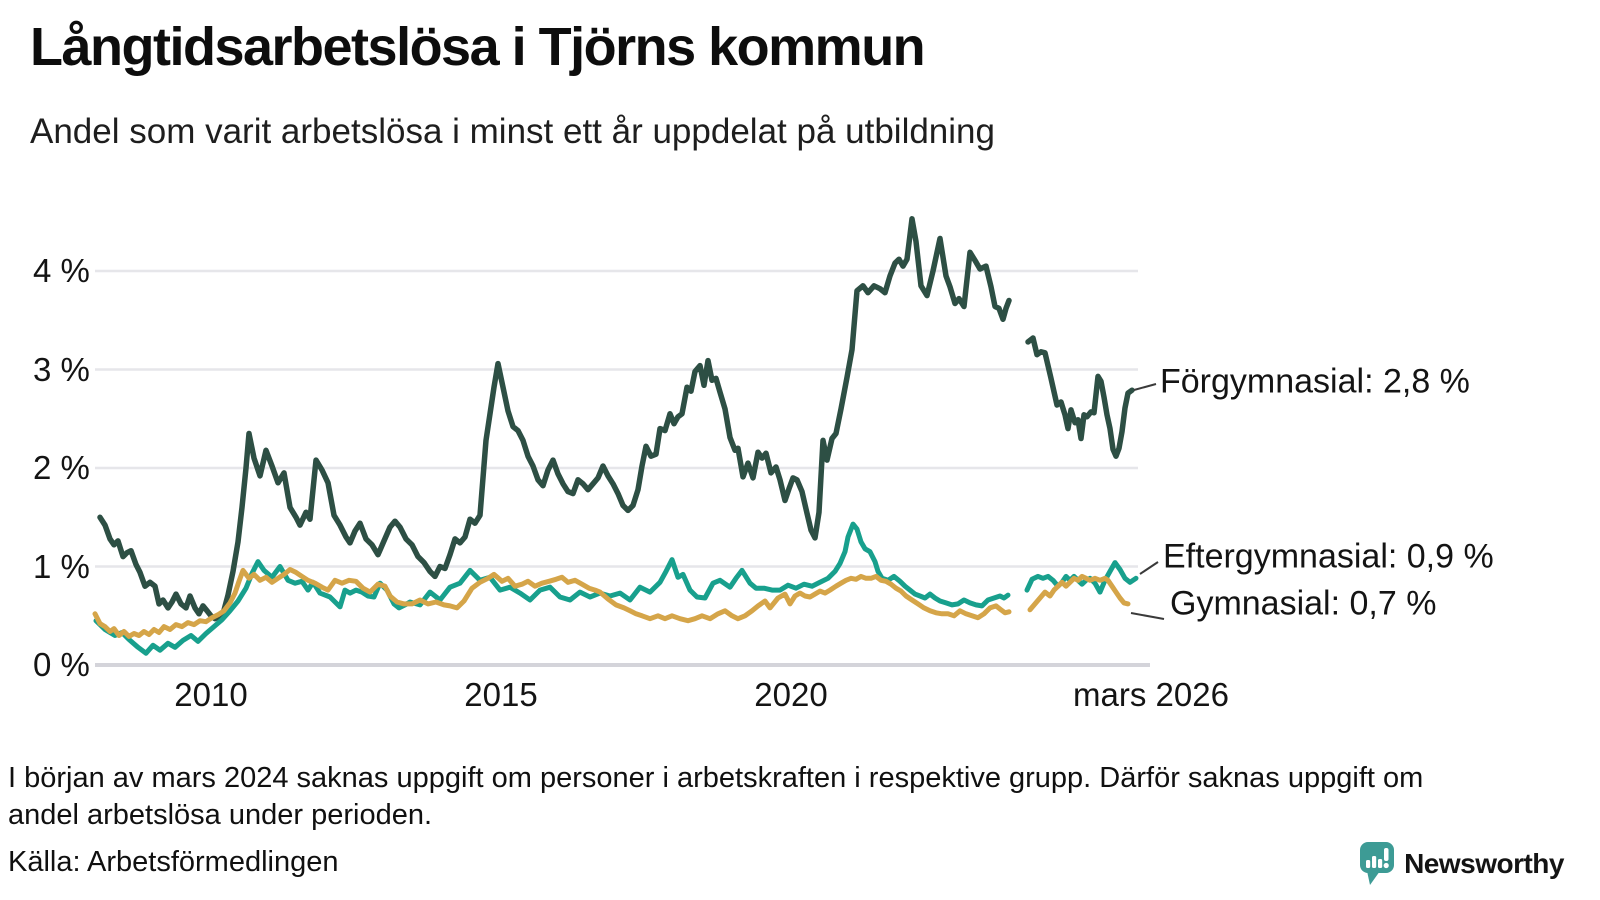  What do you see at coordinates (61, 664) in the screenshot?
I see `y-tick-label: 0 %` at bounding box center [61, 664].